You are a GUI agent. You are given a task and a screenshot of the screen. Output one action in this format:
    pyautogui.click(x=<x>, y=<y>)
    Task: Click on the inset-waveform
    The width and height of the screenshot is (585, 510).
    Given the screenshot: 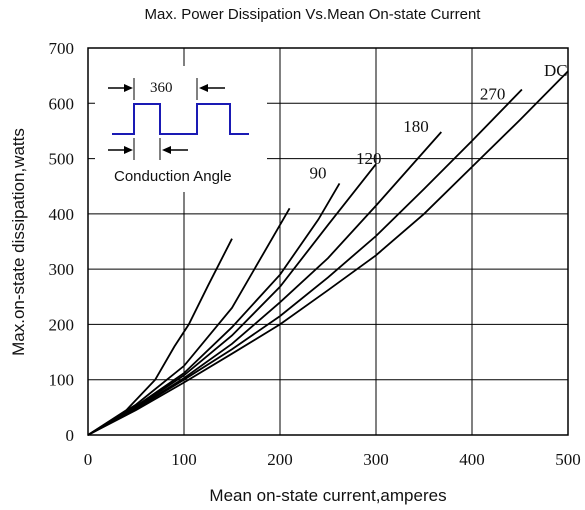 What is the action you would take?
    pyautogui.click(x=180, y=119)
    